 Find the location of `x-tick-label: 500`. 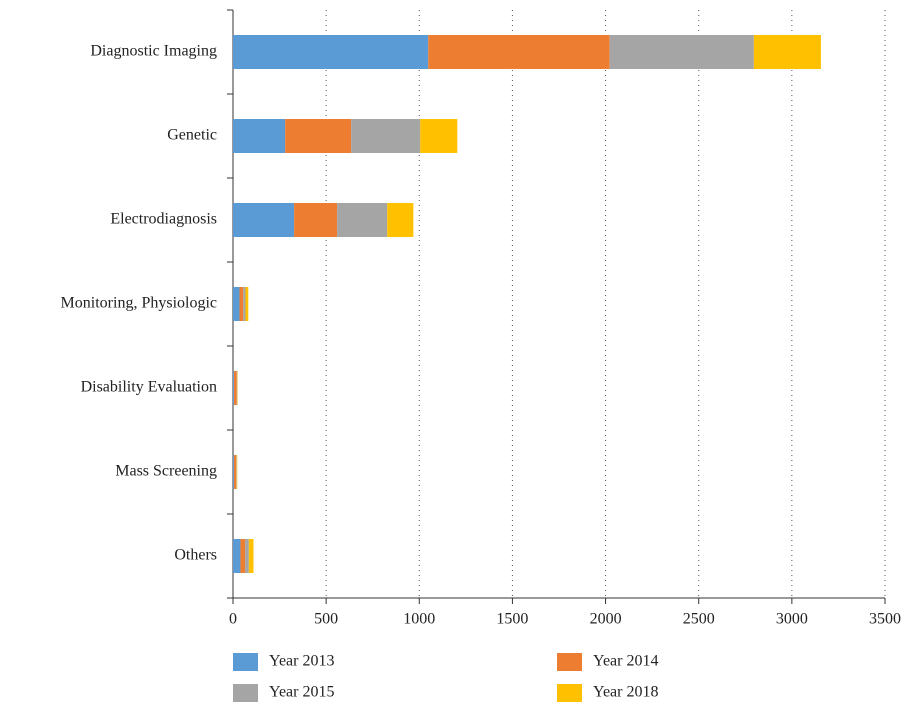

x-tick-label: 500 is located at coordinates (326, 619).